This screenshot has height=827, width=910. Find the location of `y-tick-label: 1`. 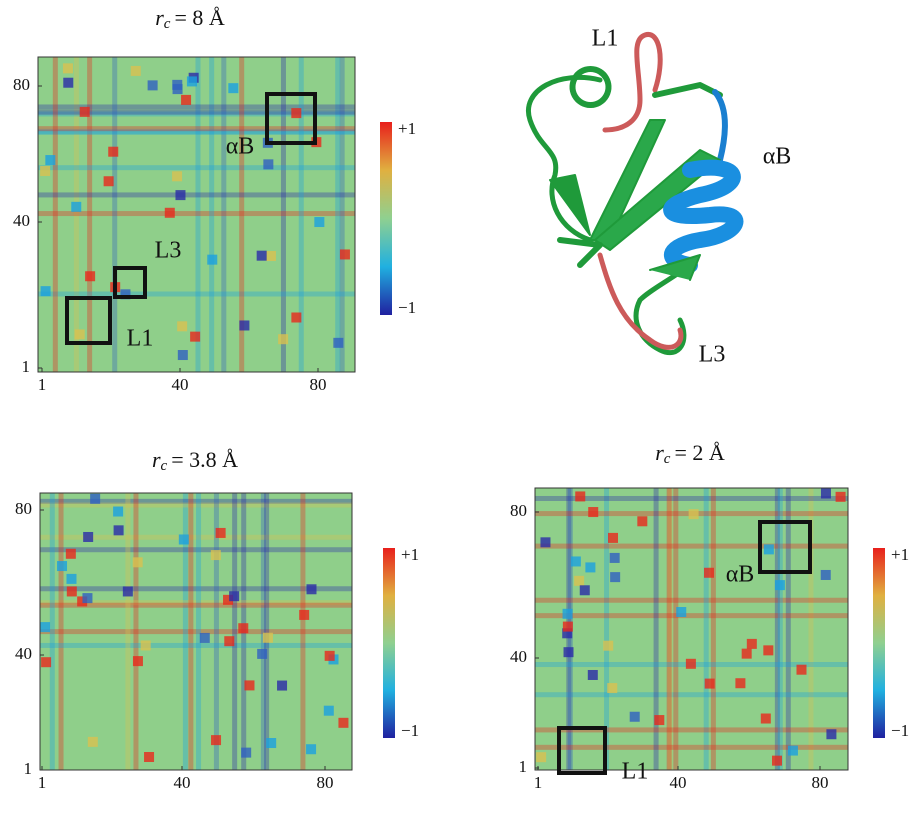

y-tick-label: 1 is located at coordinates (523, 766).